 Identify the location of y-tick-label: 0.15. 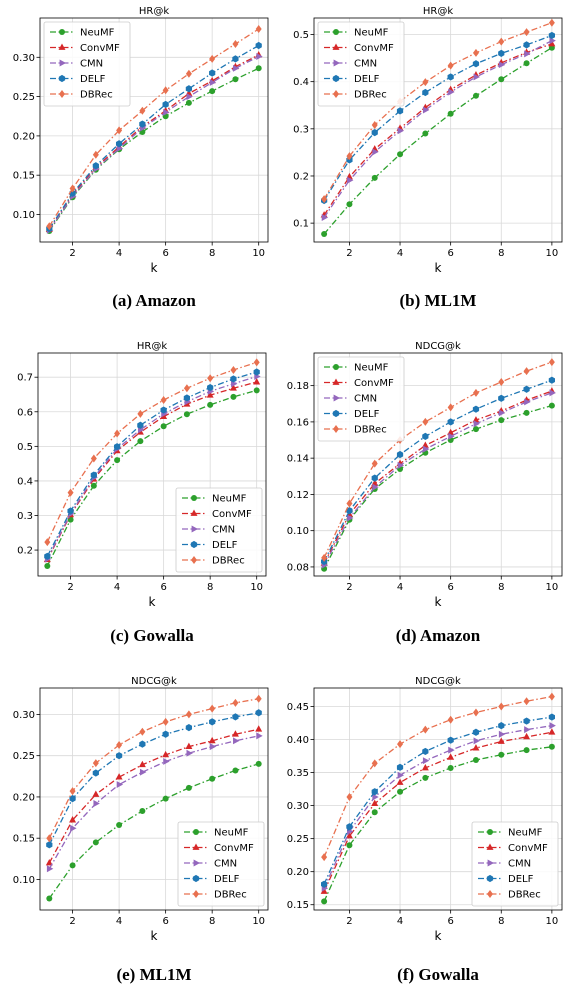
(24, 839).